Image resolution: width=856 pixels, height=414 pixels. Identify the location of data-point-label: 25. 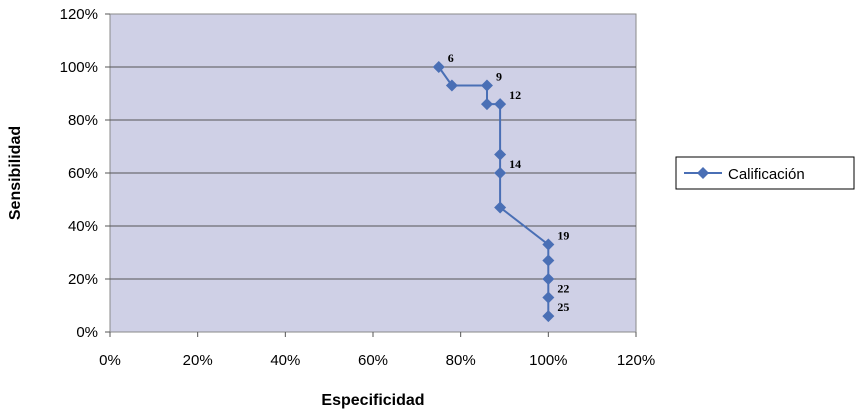
(563, 307).